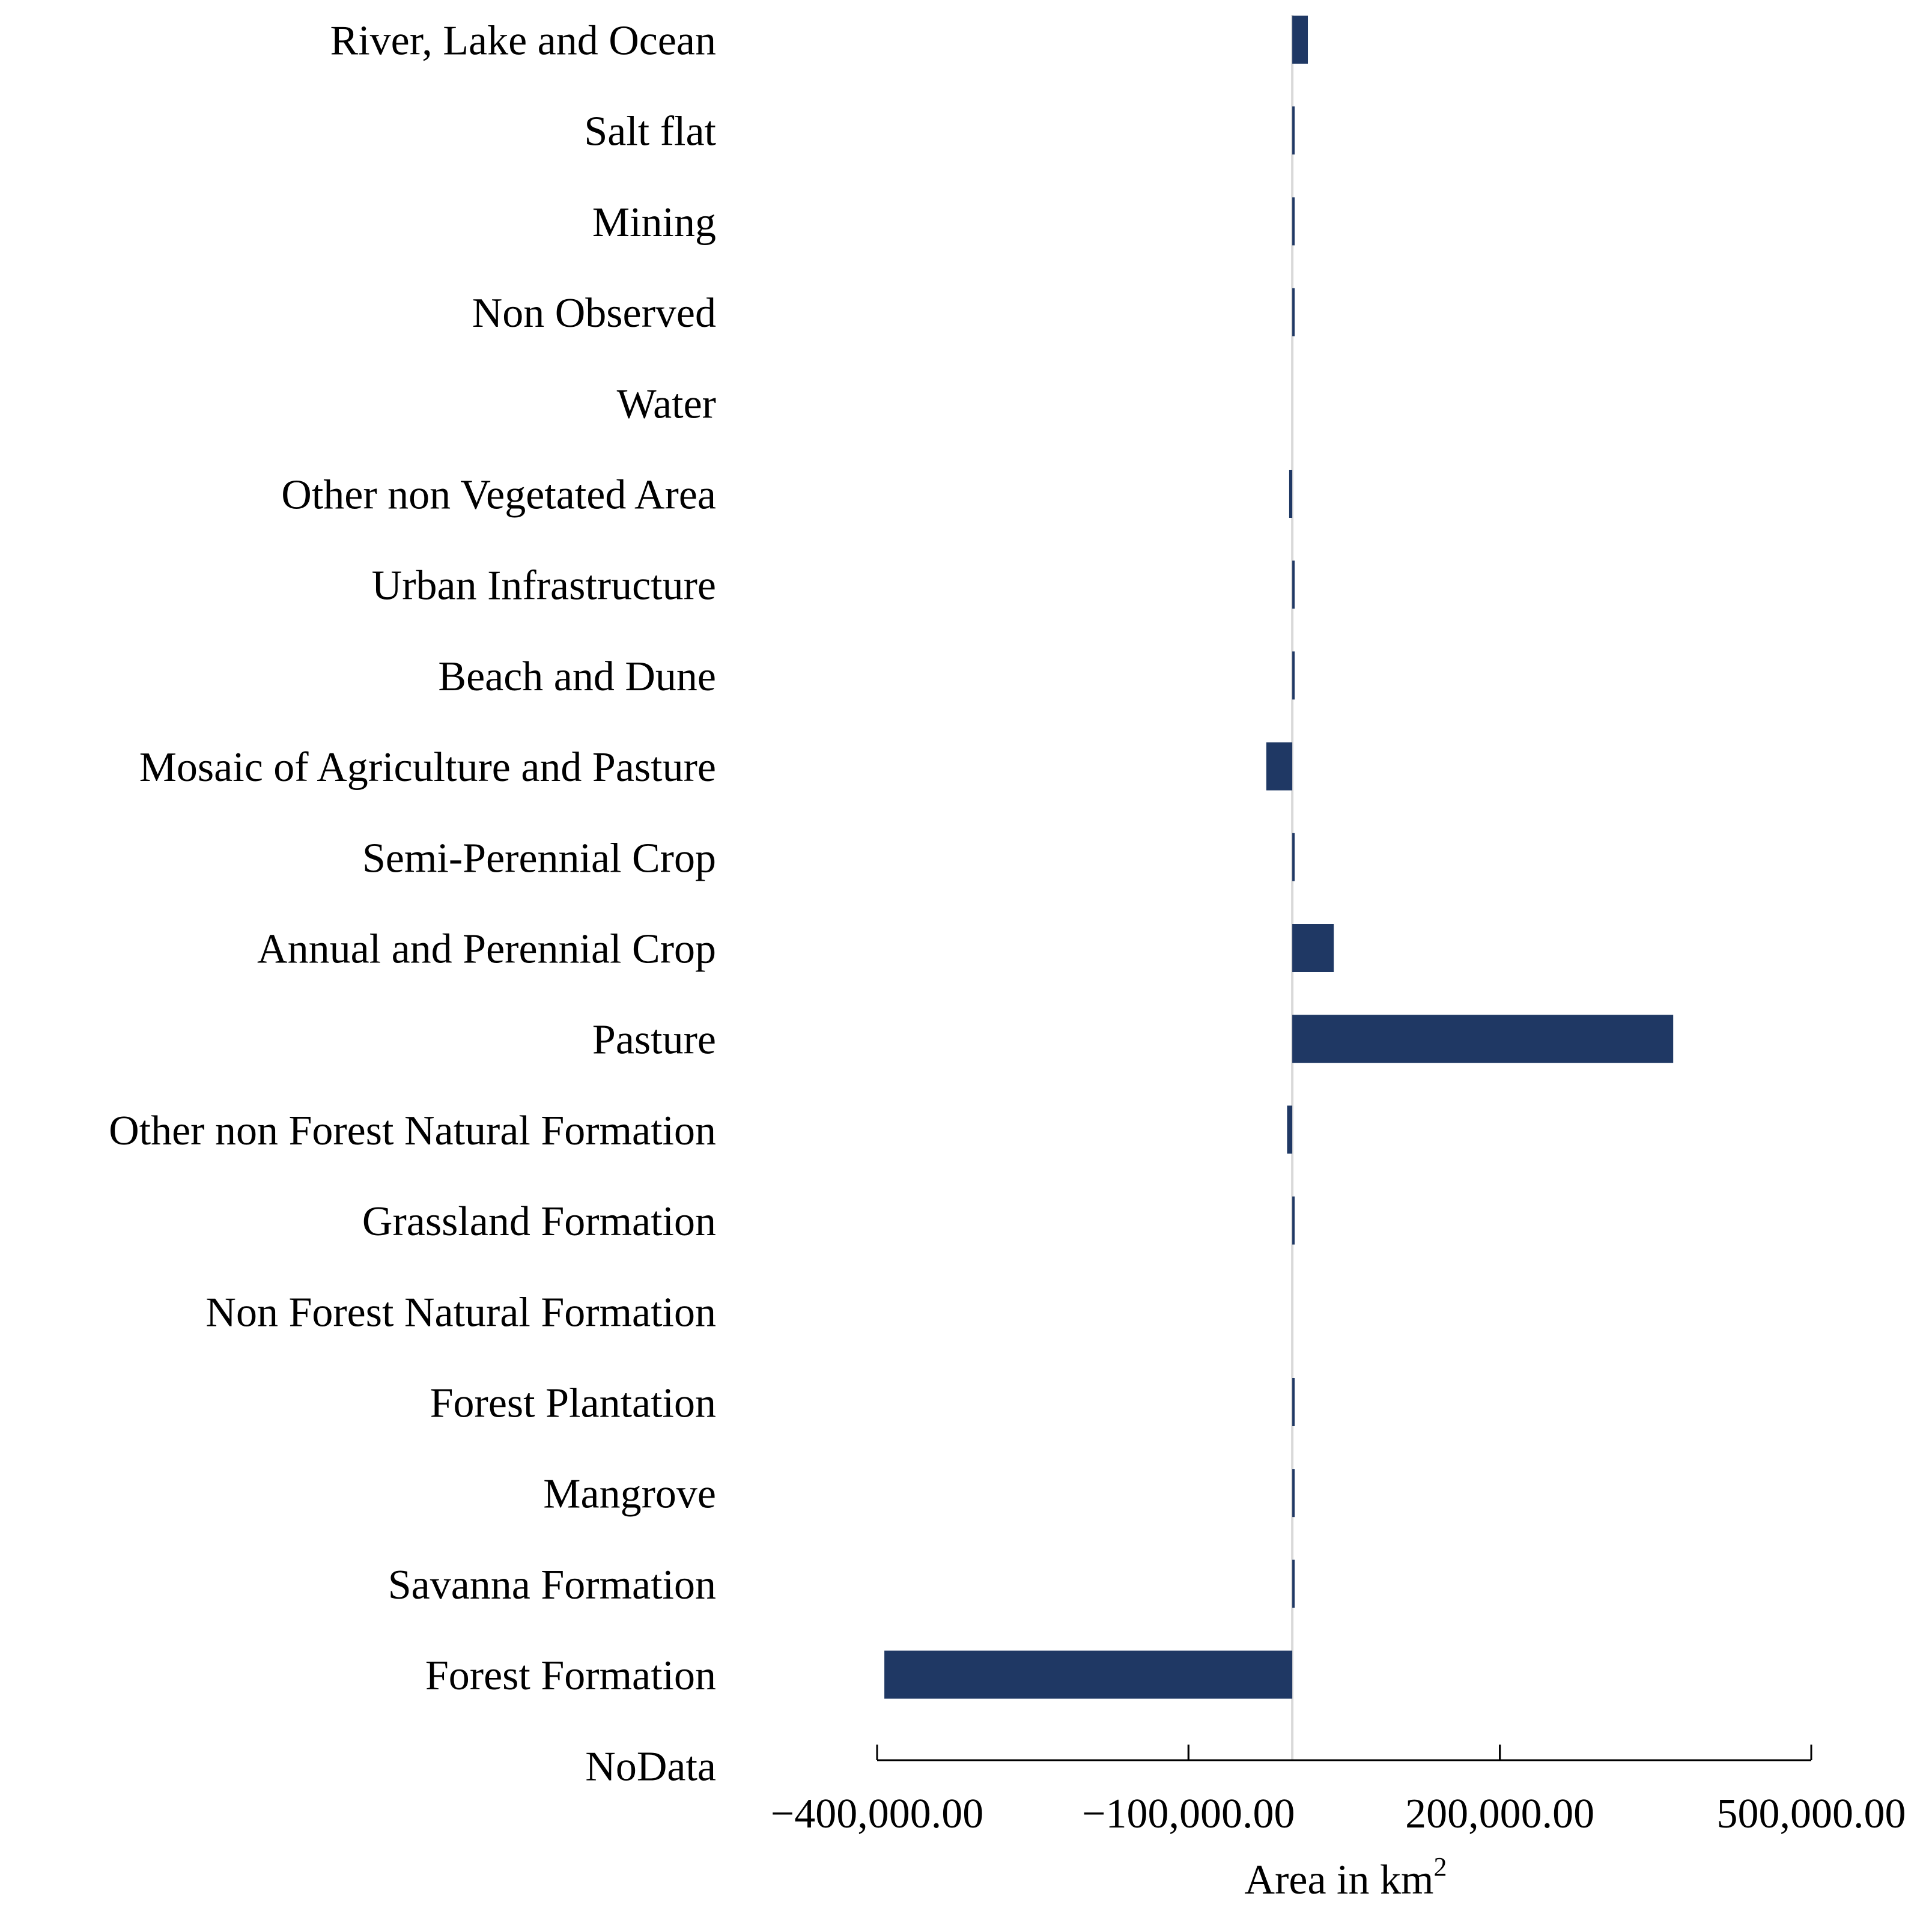  I want to click on bar-mangrove, so click(1293, 1493).